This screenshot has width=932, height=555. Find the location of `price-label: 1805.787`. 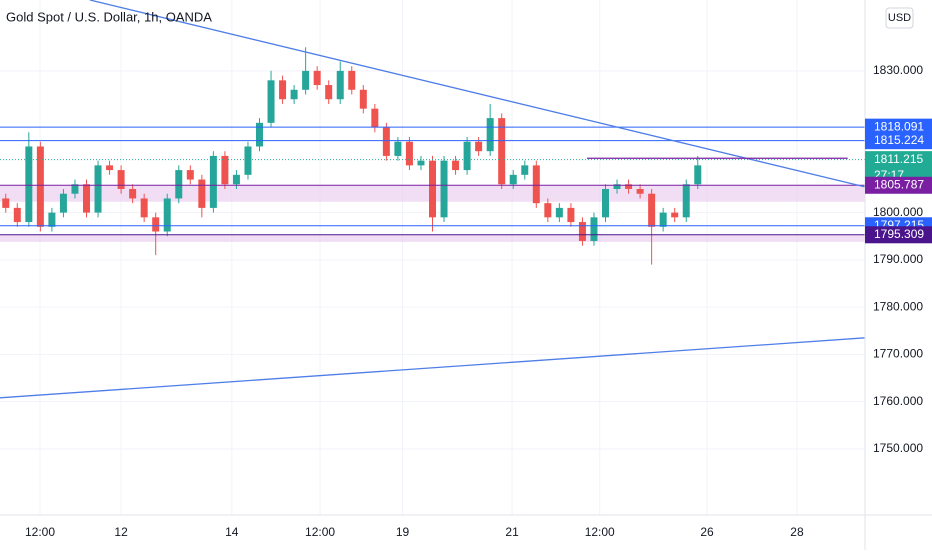

price-label: 1805.787 is located at coordinates (899, 184).